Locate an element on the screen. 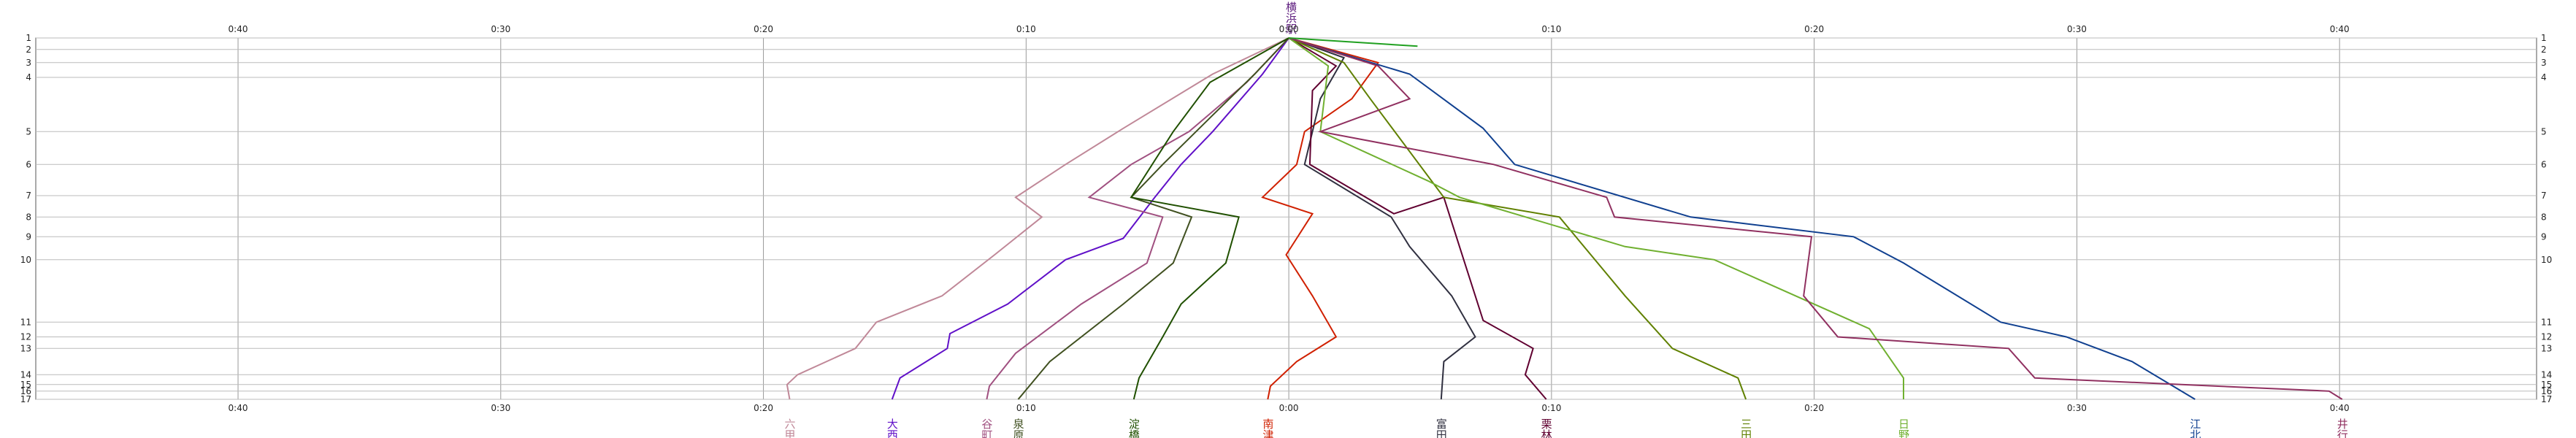 The image size is (2576, 438). series-label: 大西通 is located at coordinates (892, 428).